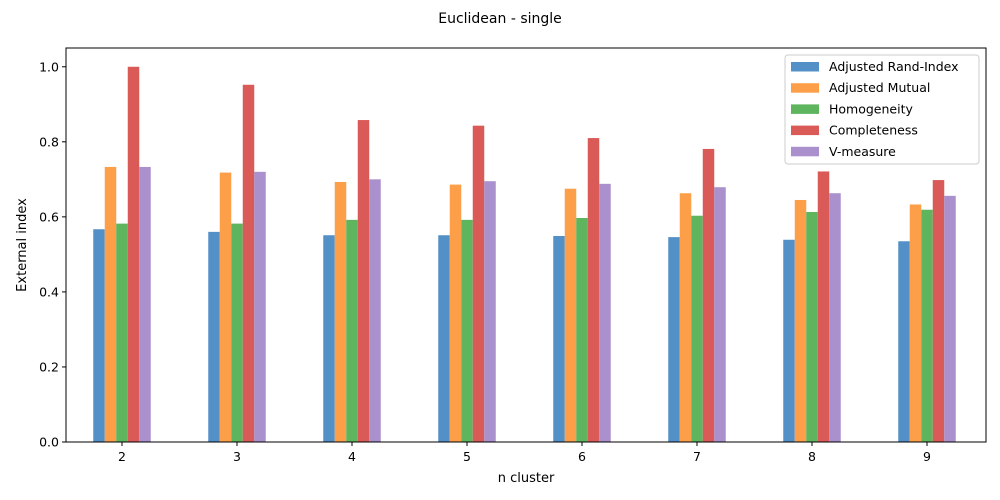 This screenshot has width=1000, height=500. I want to click on chart-title: Euclidean - single, so click(500, 19).